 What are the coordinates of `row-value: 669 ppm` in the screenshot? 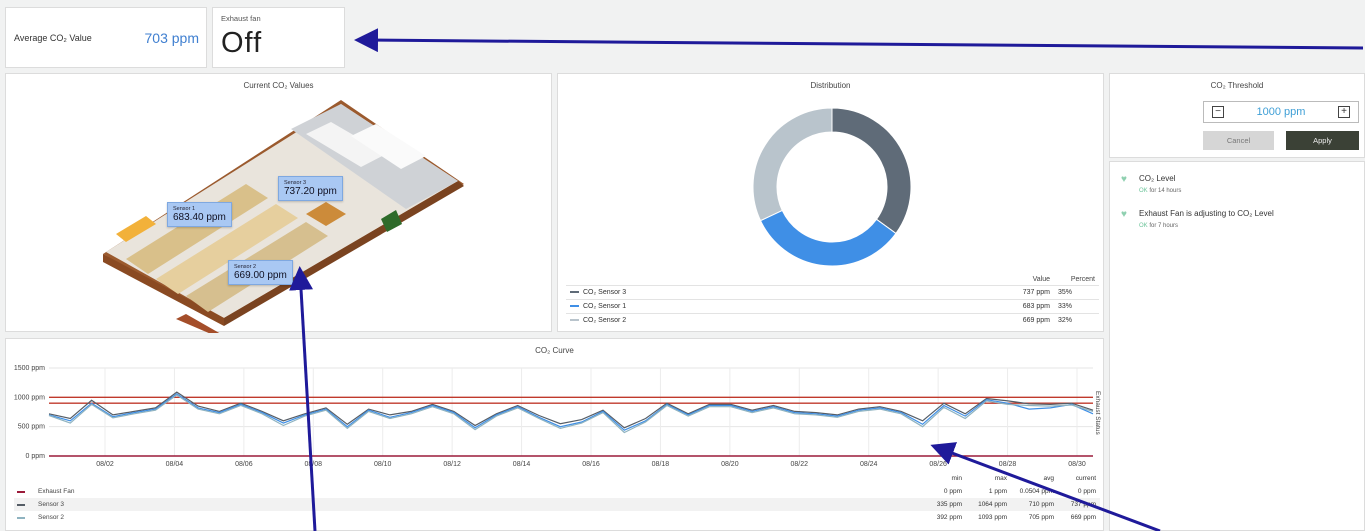 It's located at (996, 320).